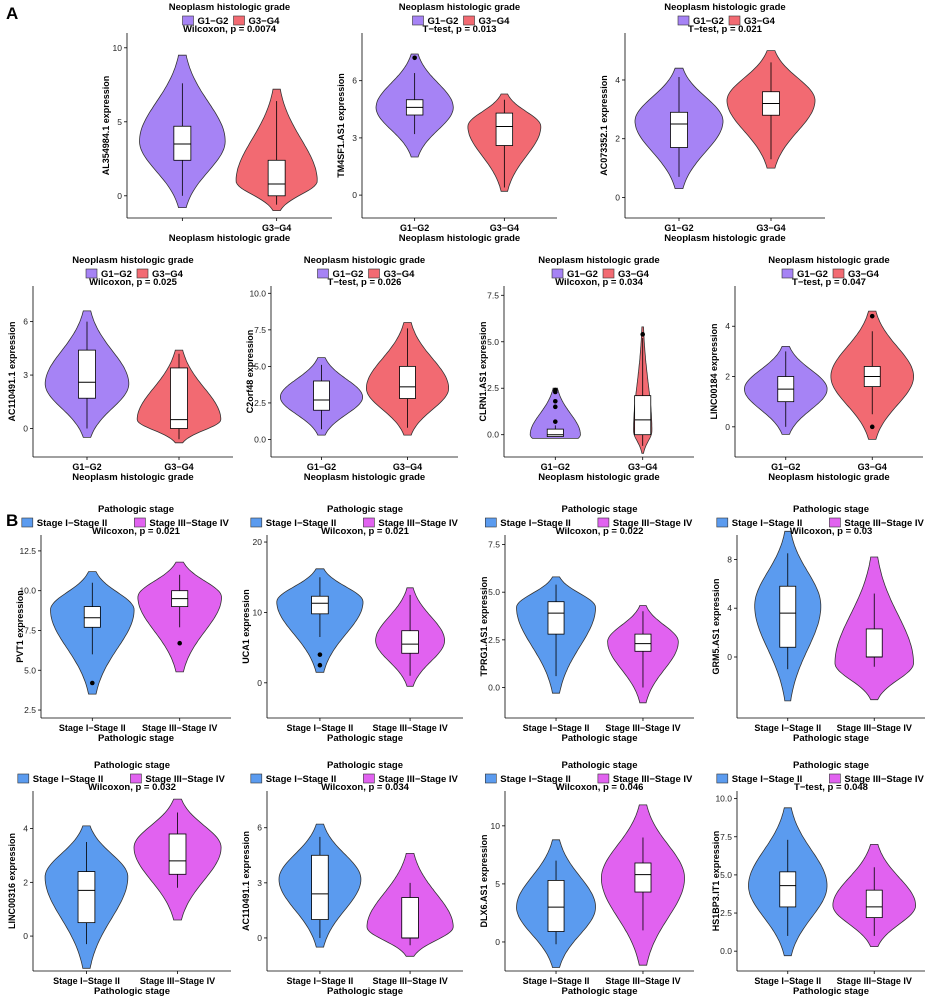 The image size is (935, 1006). Describe the element at coordinates (260, 330) in the screenshot. I see `y-tick-label: 7.5` at that location.